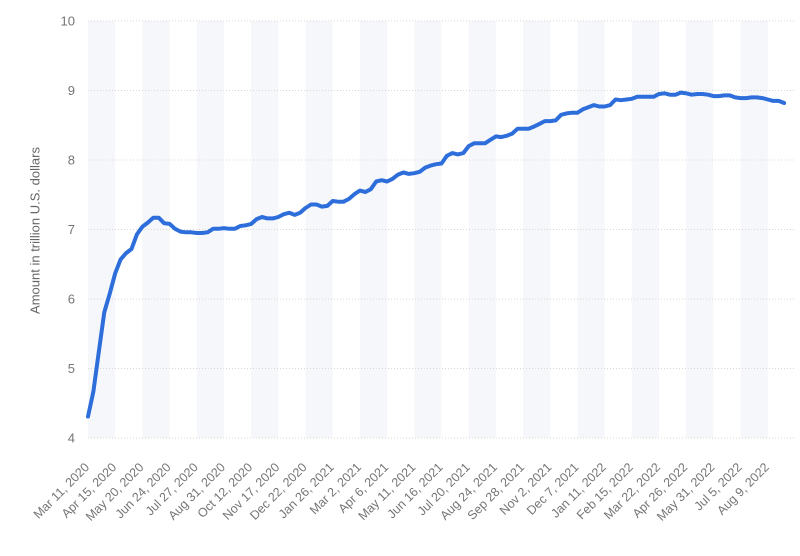 The height and width of the screenshot is (556, 800). I want to click on y-tick-label: 7, so click(71, 229).